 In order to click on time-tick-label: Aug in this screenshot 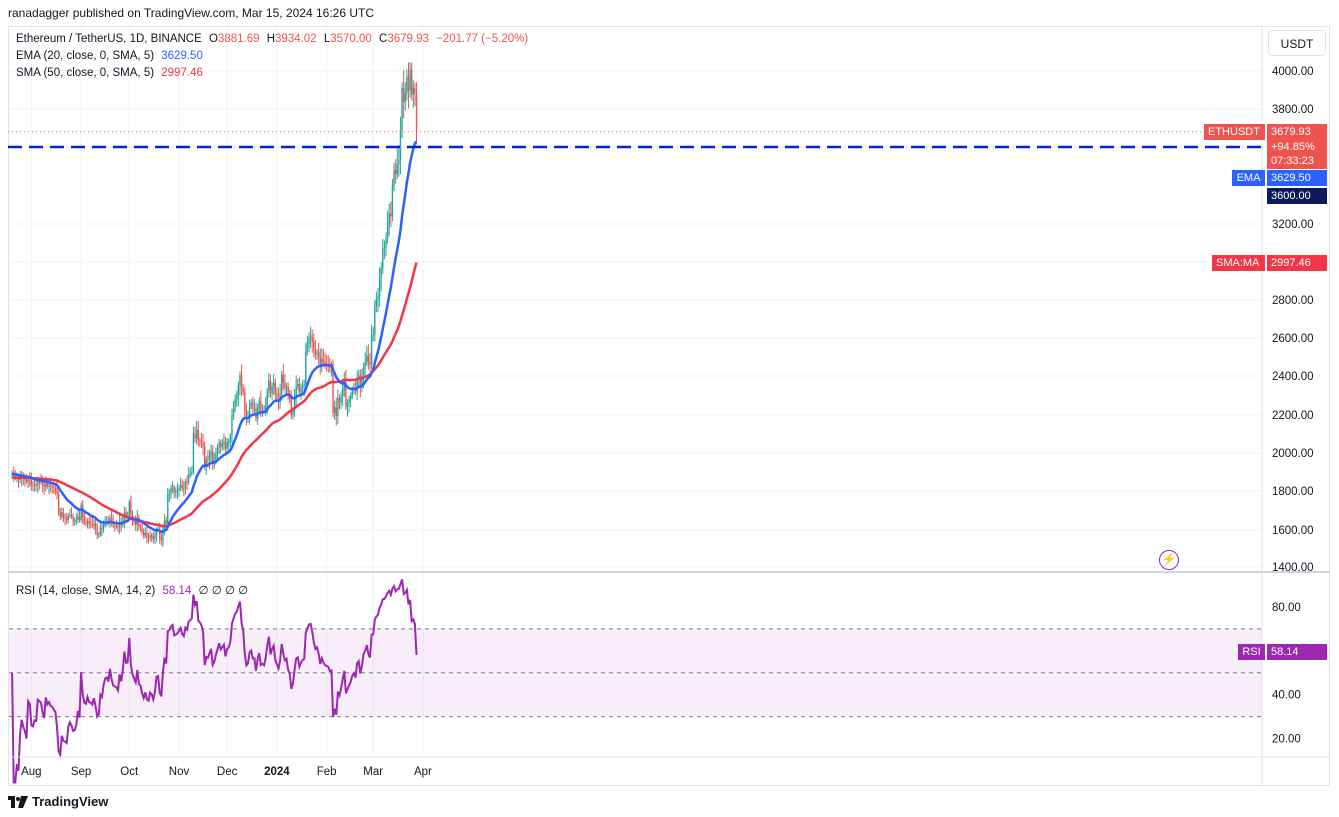, I will do `click(31, 772)`.